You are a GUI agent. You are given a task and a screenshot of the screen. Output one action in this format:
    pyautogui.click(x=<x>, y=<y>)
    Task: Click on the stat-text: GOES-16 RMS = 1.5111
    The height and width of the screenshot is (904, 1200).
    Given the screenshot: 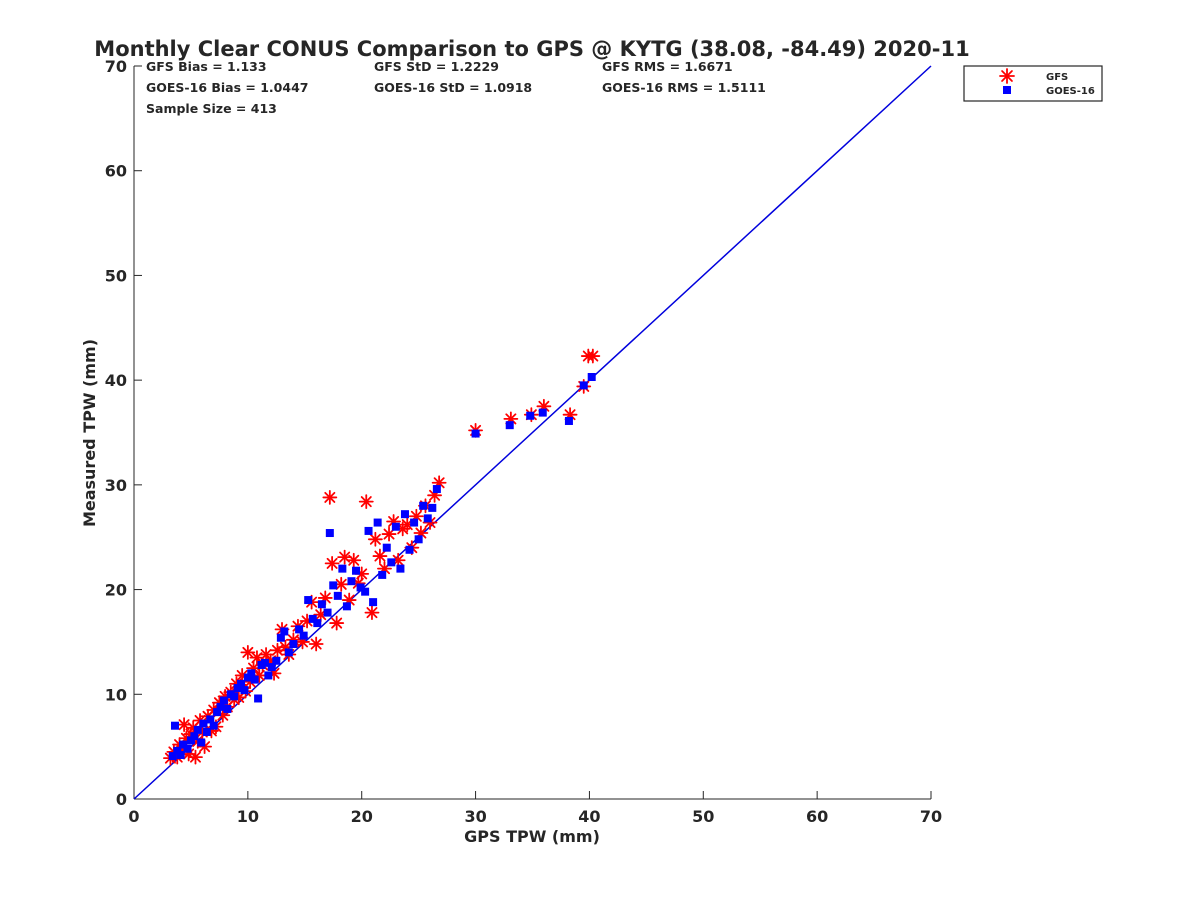 What is the action you would take?
    pyautogui.click(x=684, y=87)
    